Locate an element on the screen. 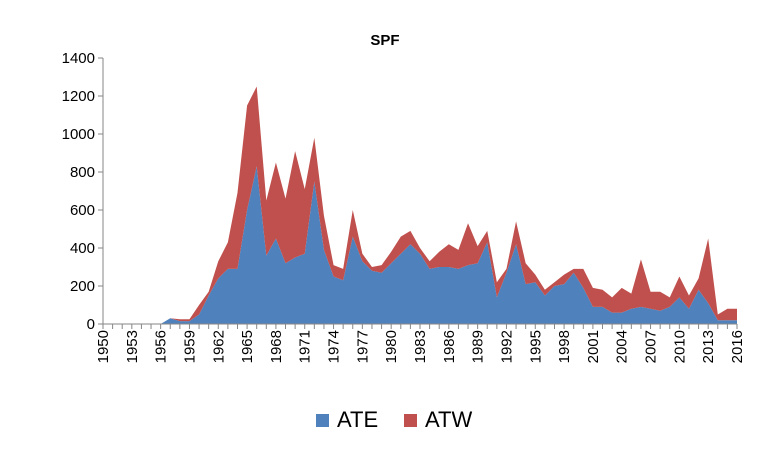  legend-swatch-ate is located at coordinates (322, 420).